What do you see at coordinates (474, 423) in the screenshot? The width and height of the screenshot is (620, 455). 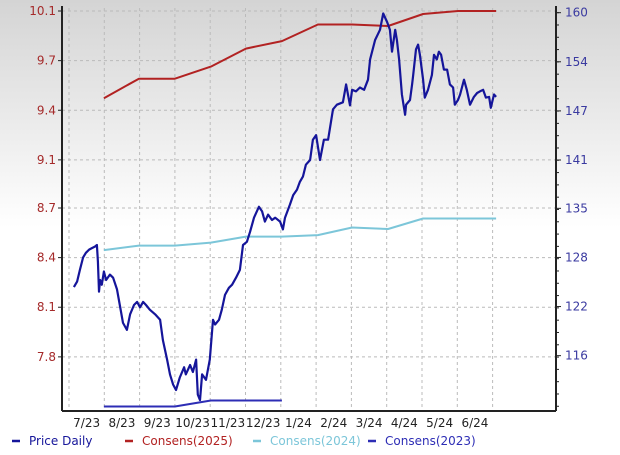 I see `x-tick-label: 6/24` at bounding box center [474, 423].